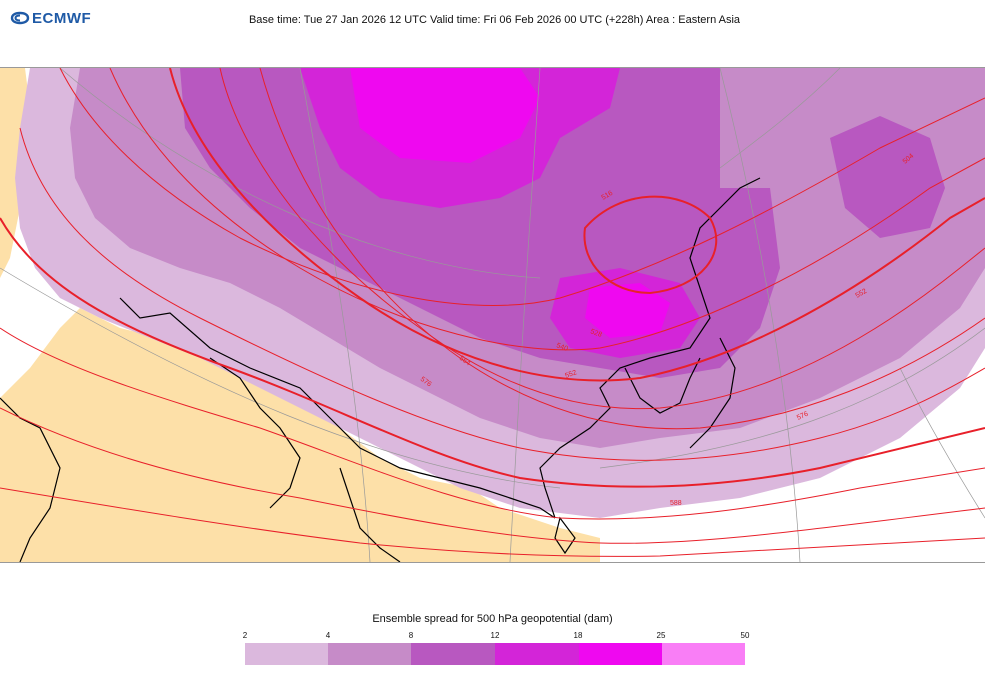  Describe the element at coordinates (20, 18) in the screenshot. I see `ecmwf-logo-icon` at that location.